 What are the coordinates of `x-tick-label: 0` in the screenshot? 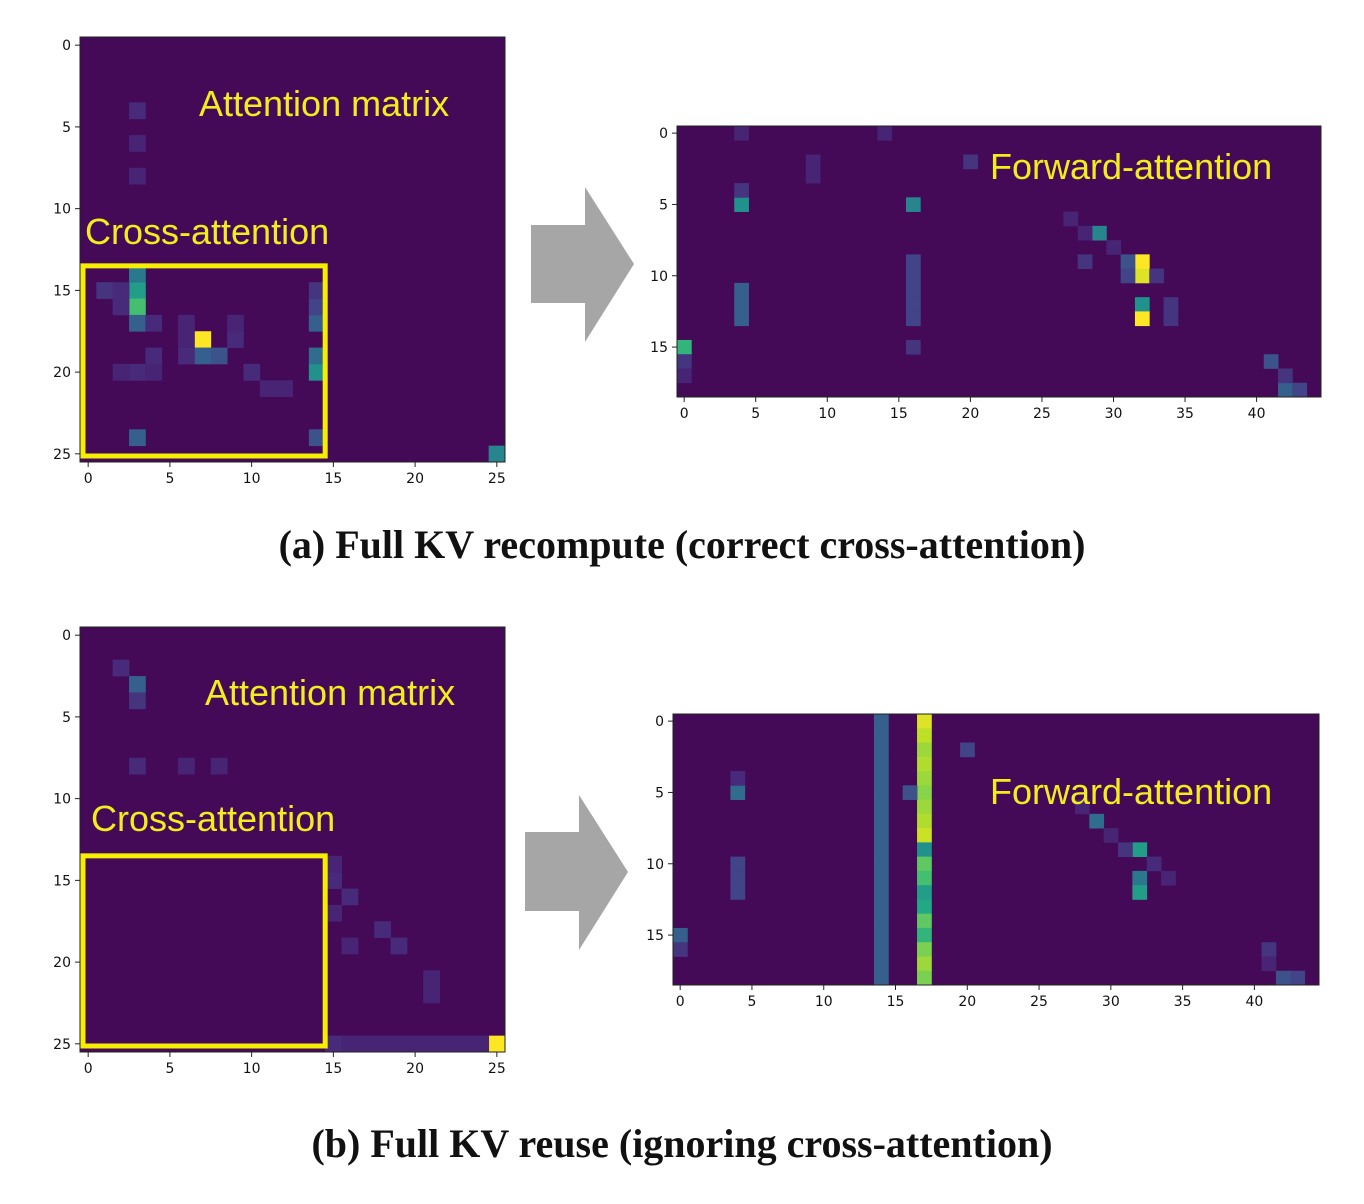 It's located at (88, 479).